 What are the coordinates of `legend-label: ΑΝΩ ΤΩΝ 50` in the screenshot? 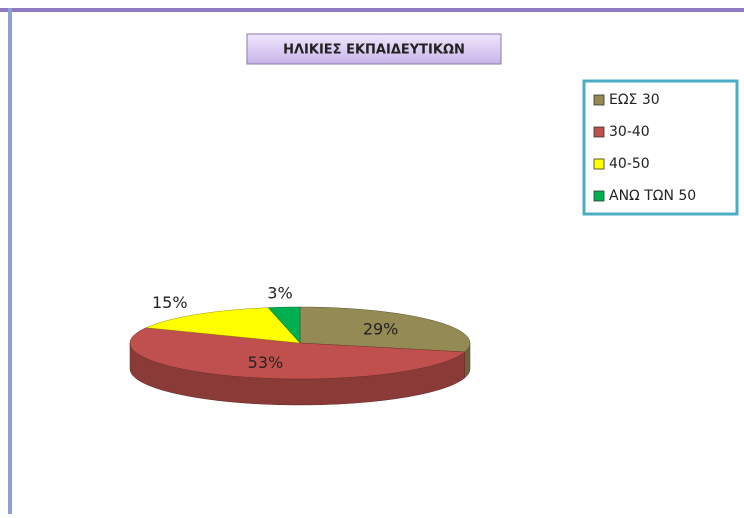 It's located at (652, 196).